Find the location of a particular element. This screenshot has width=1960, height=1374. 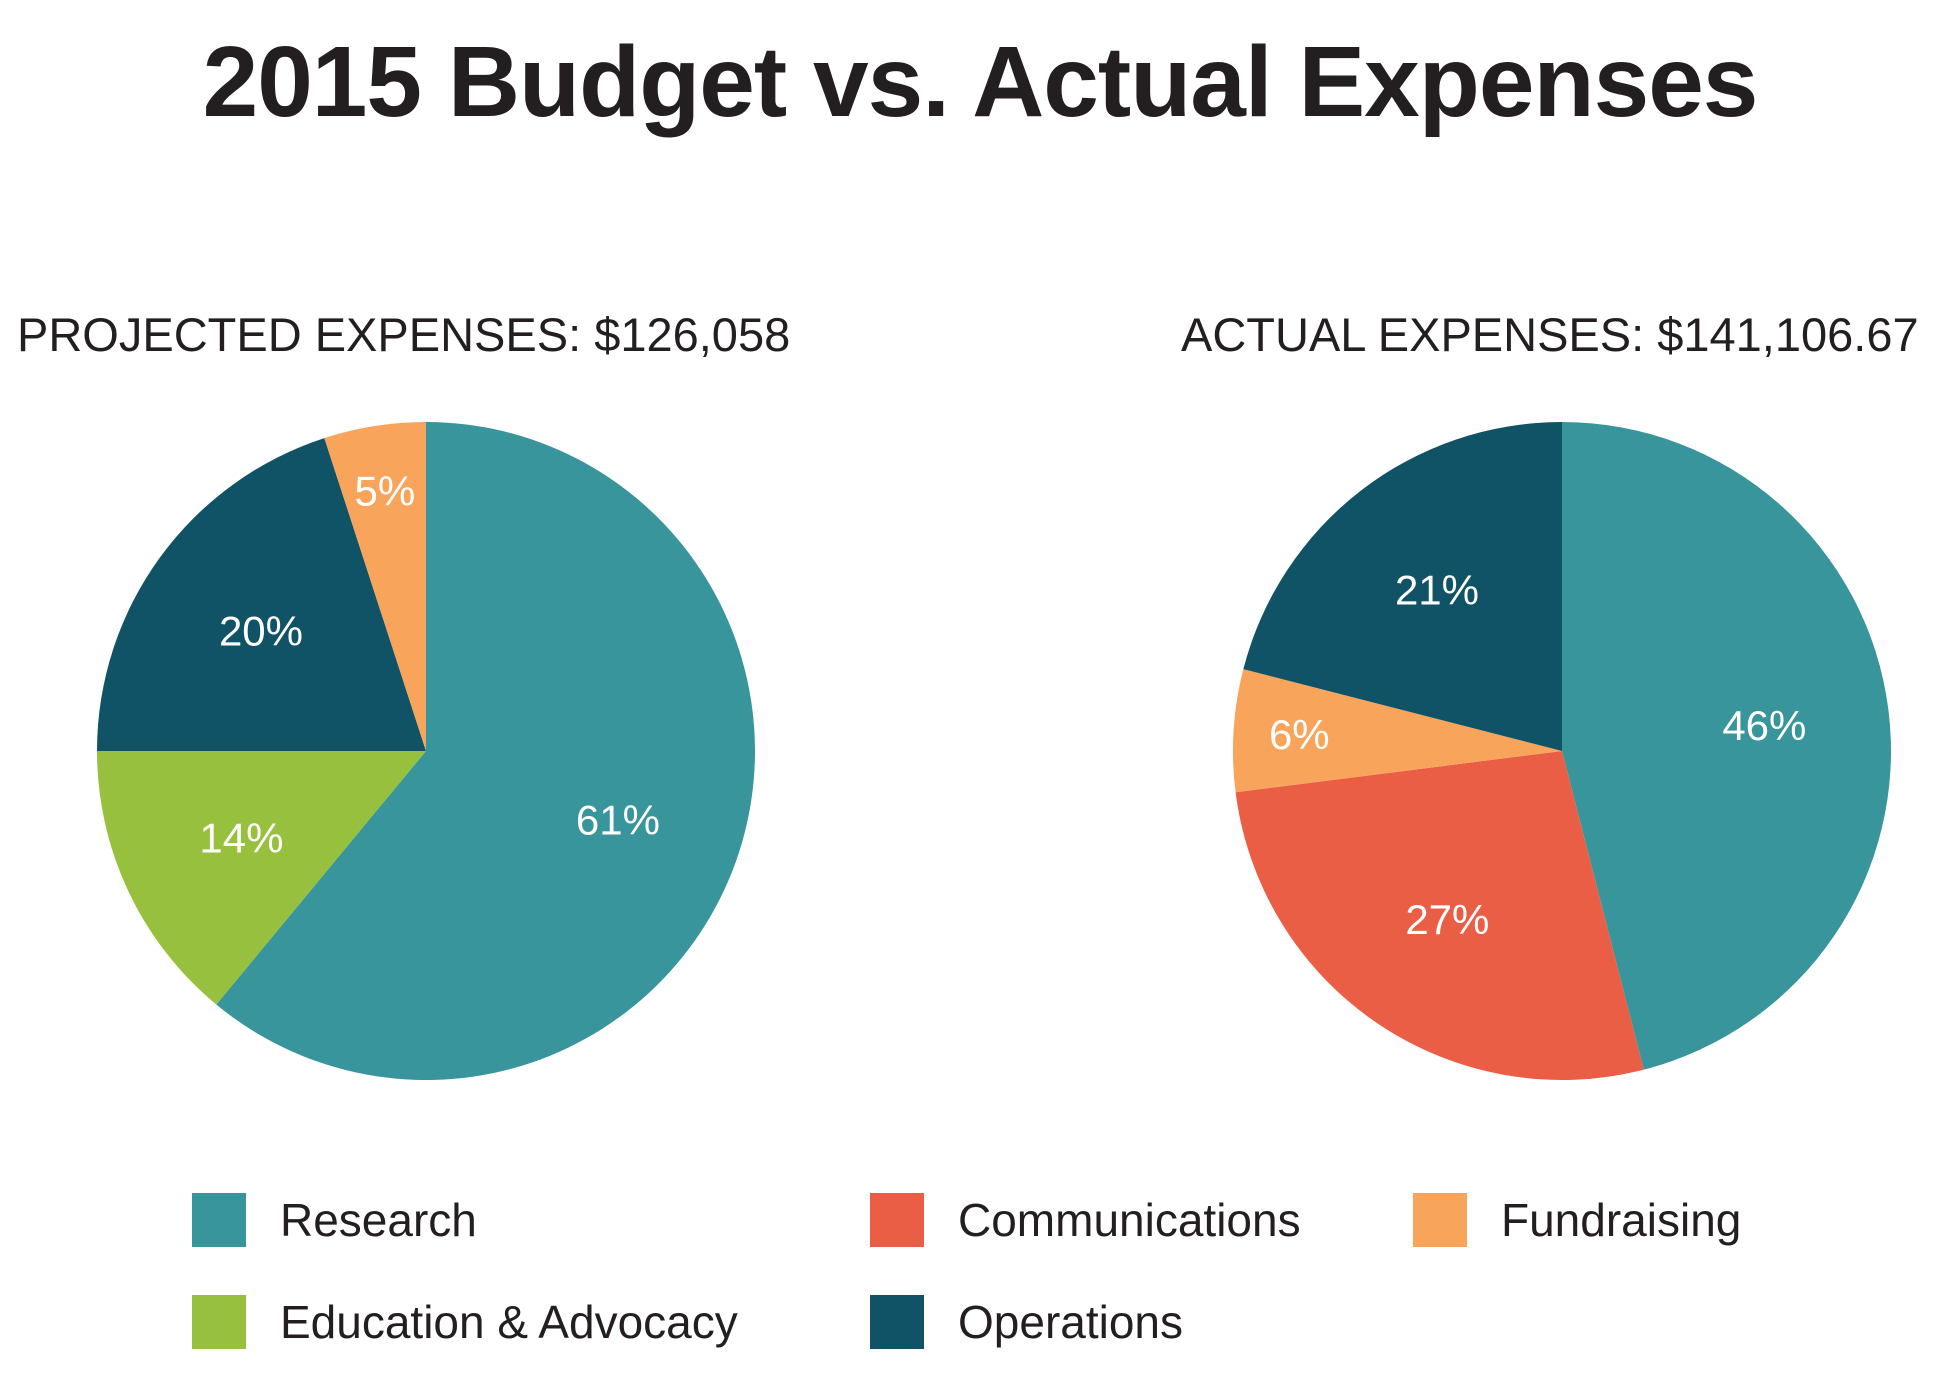

legend-label-education-advocacy: Education & Advocacy is located at coordinates (509, 1322).